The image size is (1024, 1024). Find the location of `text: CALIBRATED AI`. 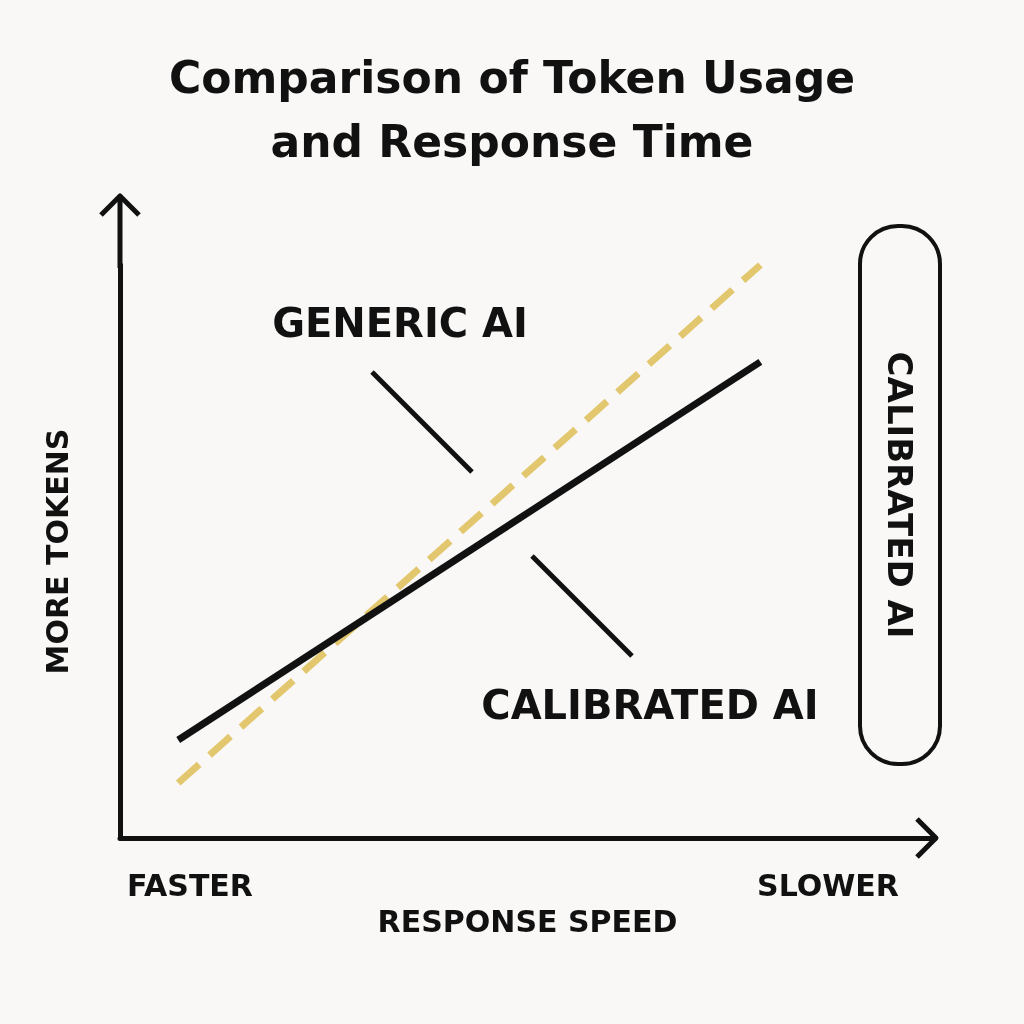

text: CALIBRATED AI is located at coordinates (650, 705).